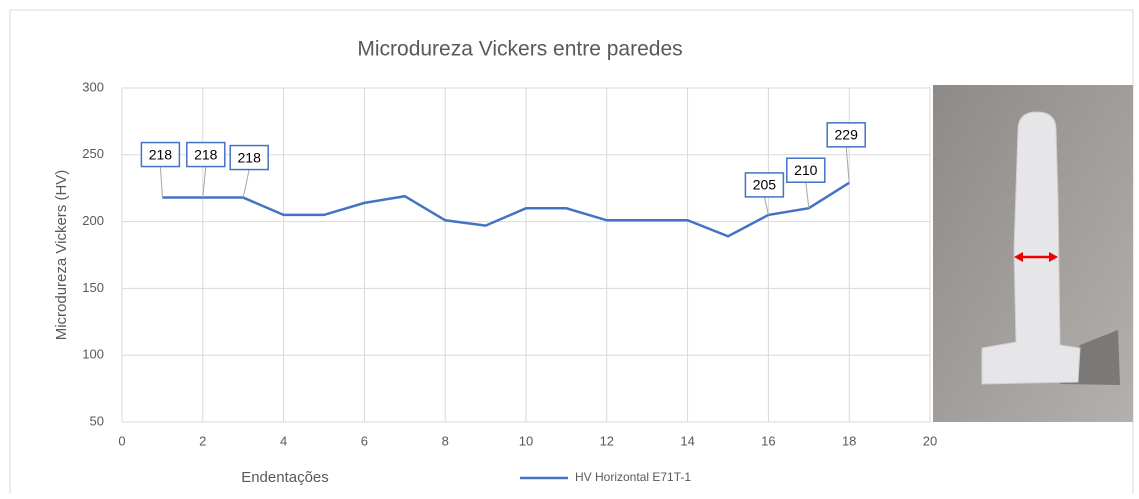 This screenshot has height=499, width=1139. I want to click on data-label: 205, so click(765, 185).